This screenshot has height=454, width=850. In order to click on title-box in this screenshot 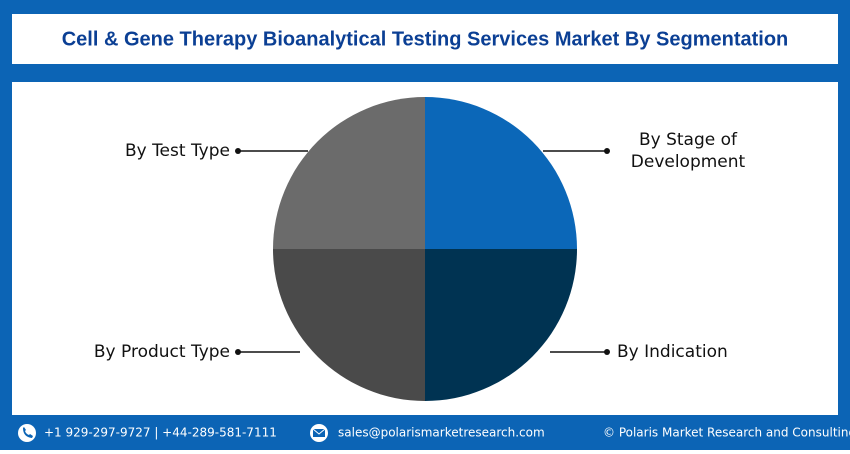, I will do `click(425, 39)`.